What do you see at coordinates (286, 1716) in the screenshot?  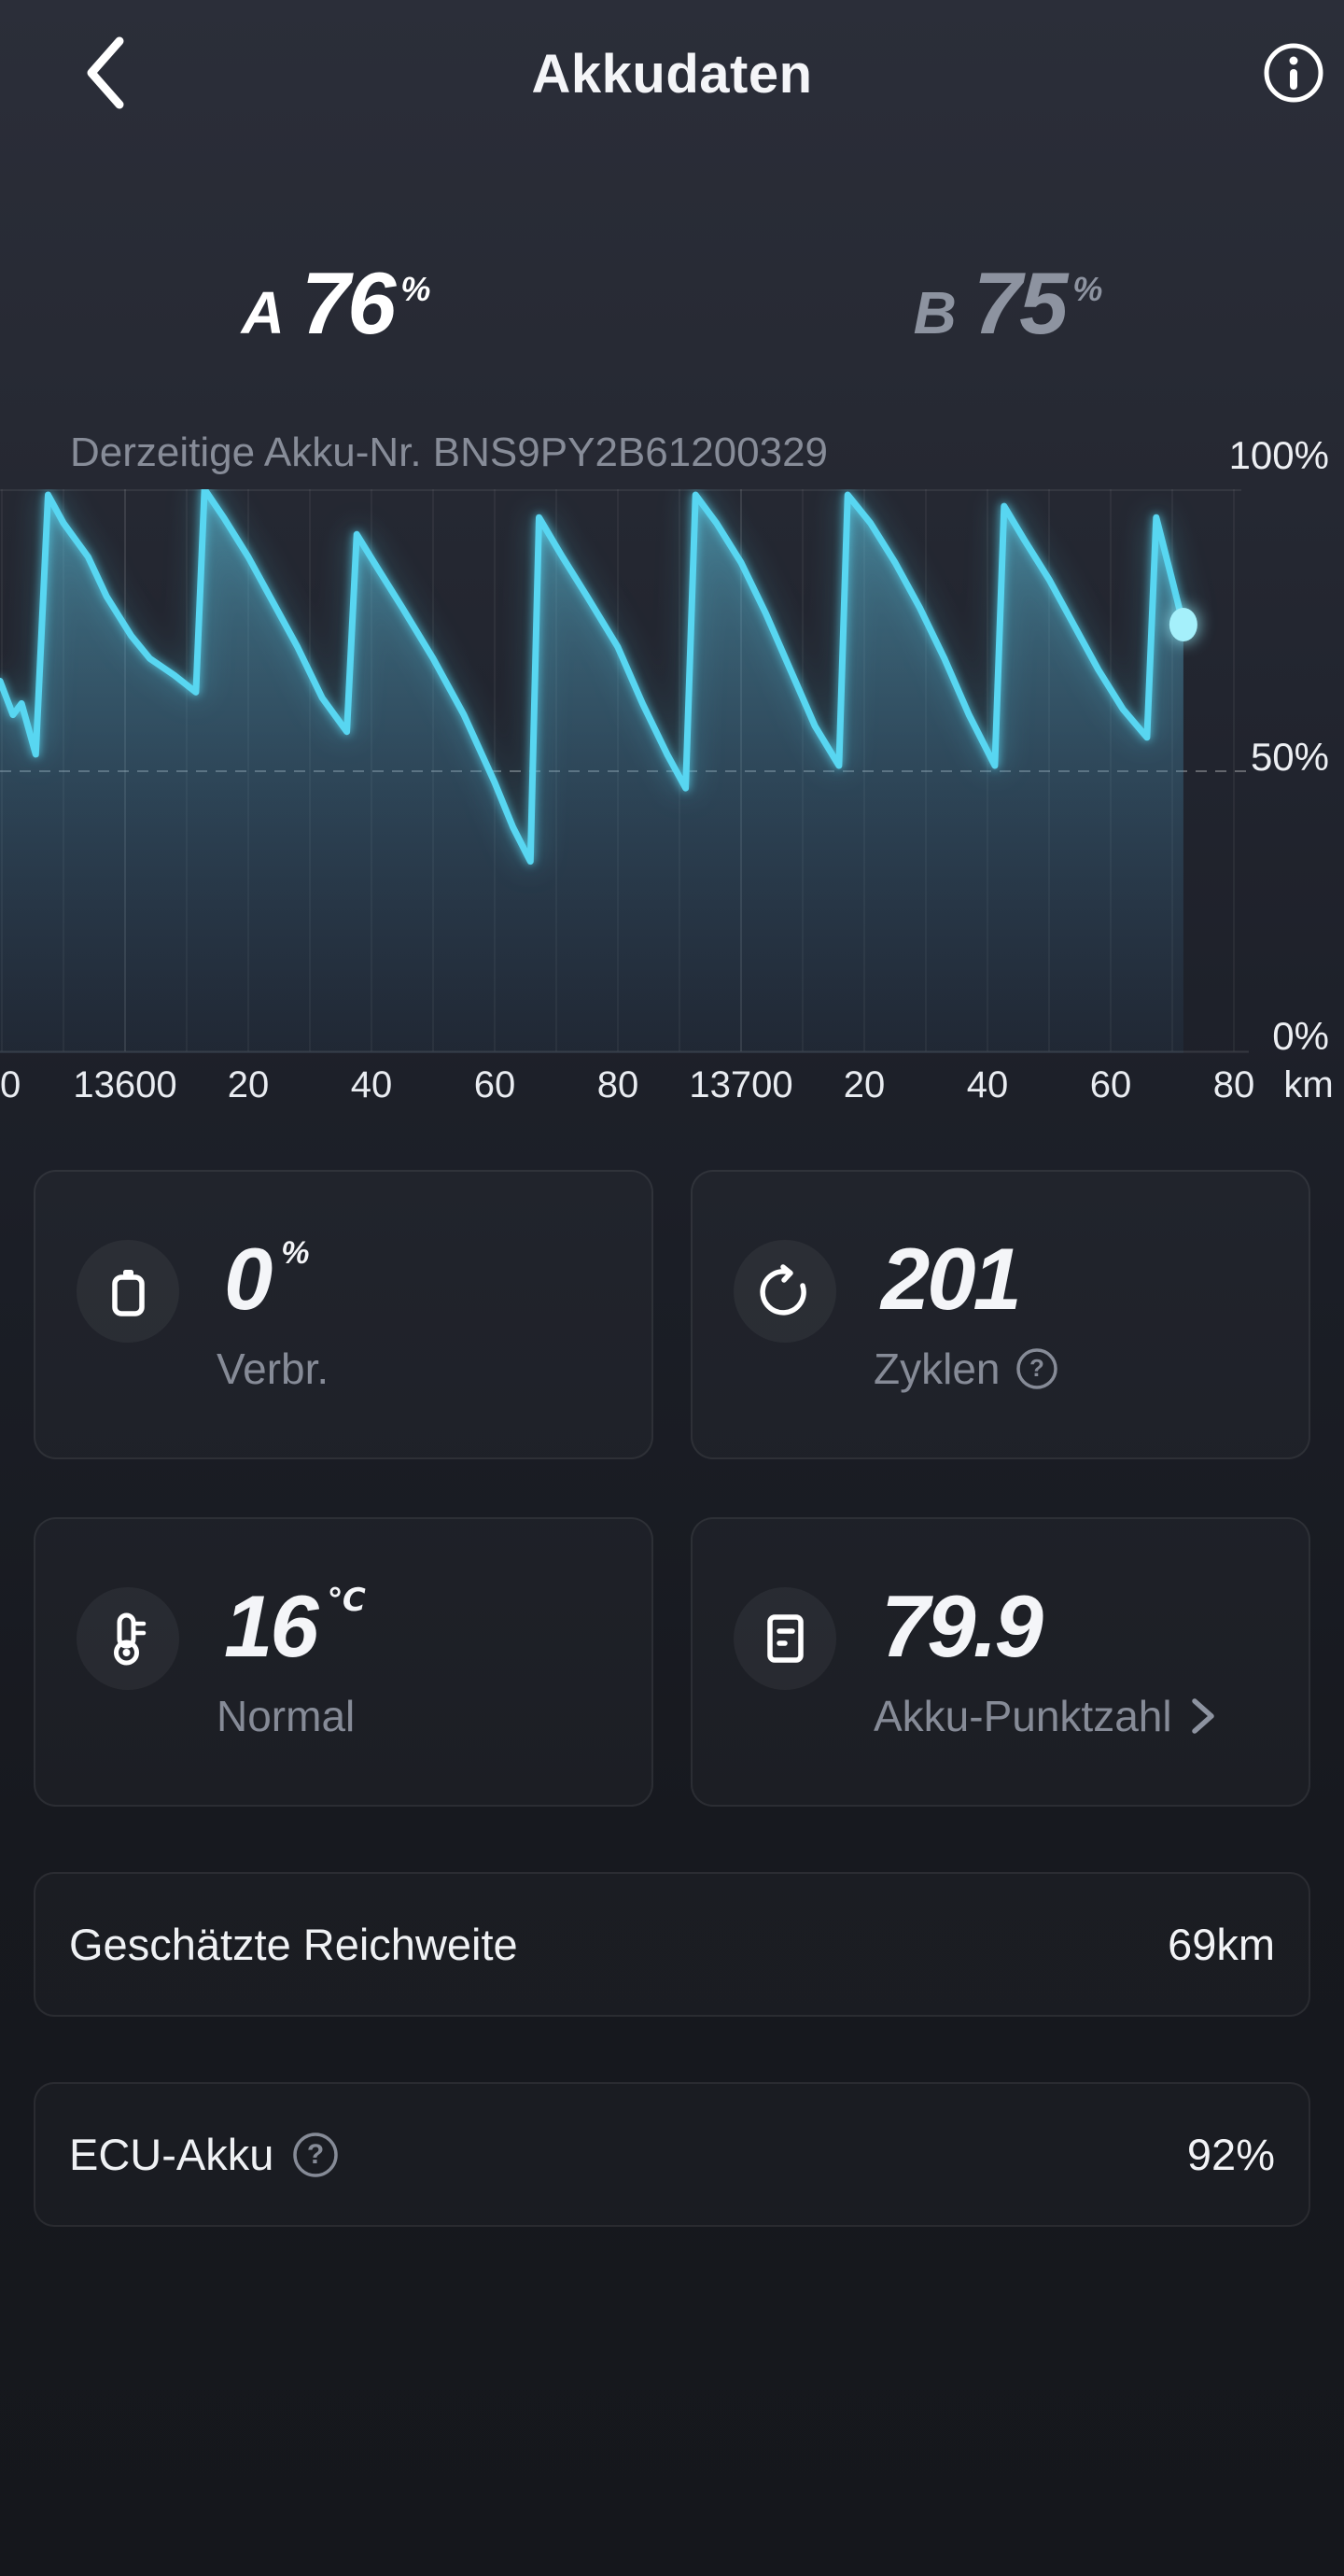 I see `temperature-status-label: Normal` at bounding box center [286, 1716].